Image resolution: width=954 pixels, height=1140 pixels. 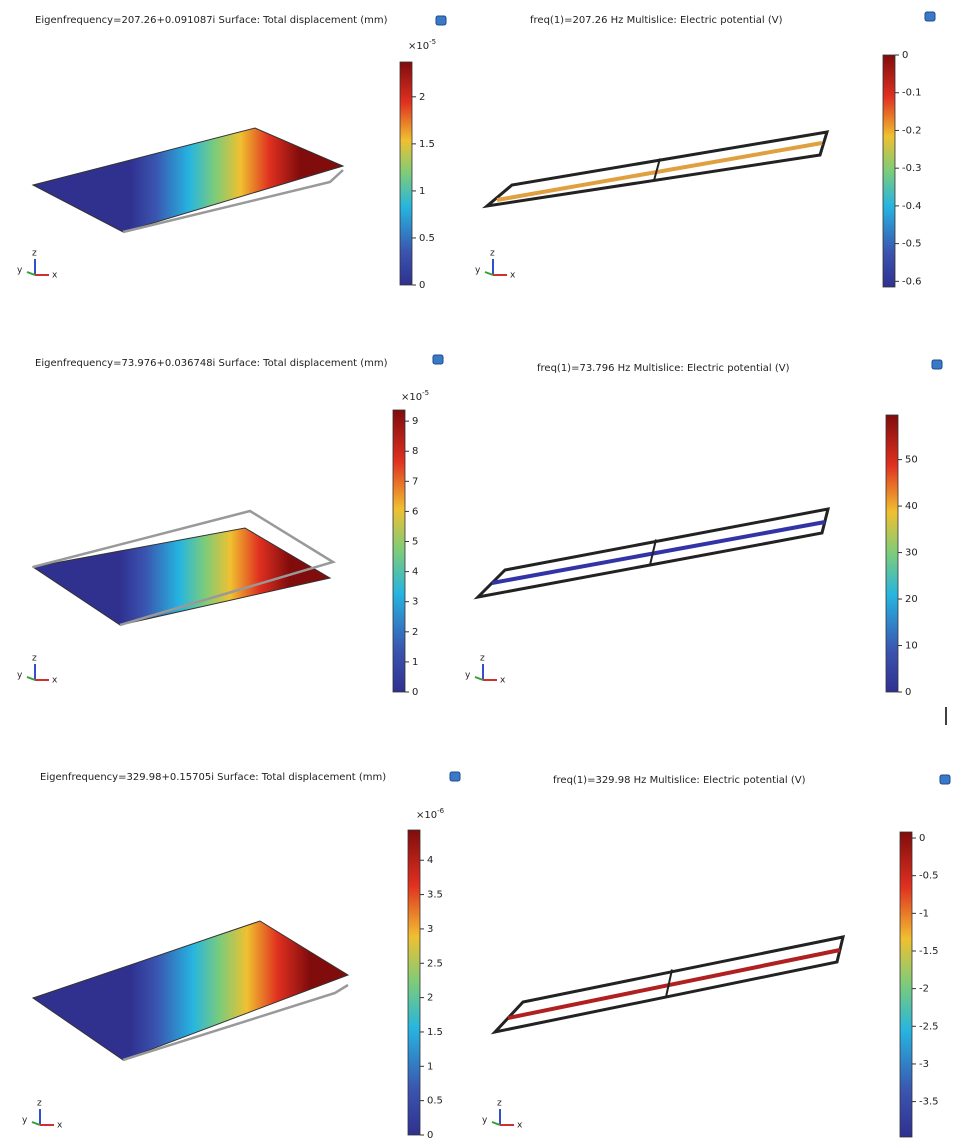 I want to click on exponent-power: -6, so click(x=441, y=811).